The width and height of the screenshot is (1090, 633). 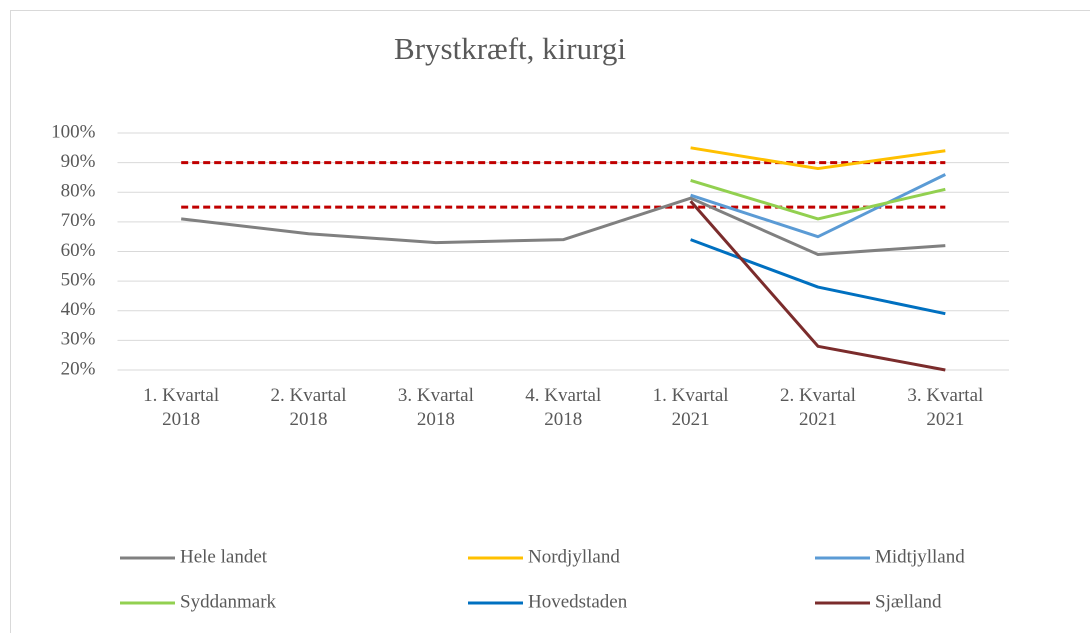 I want to click on y-tick-label: 100%, so click(x=73, y=131).